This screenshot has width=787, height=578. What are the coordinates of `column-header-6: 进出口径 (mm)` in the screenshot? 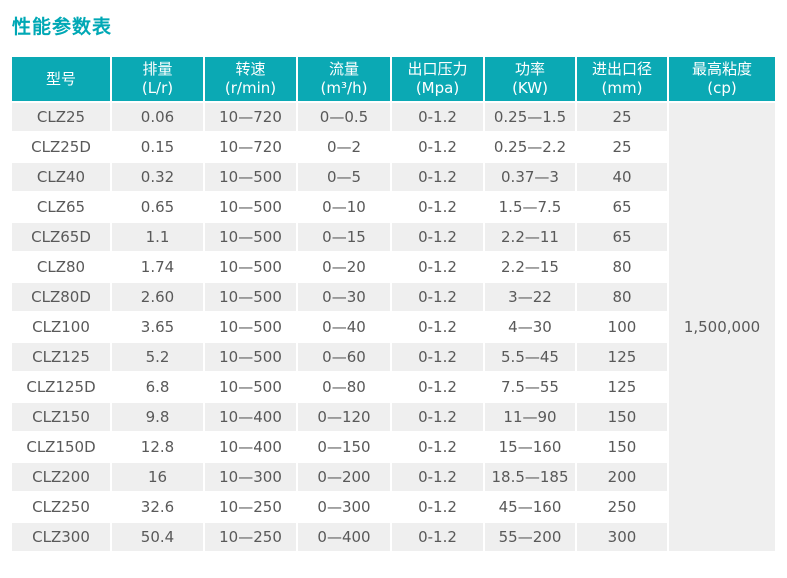 It's located at (622, 79).